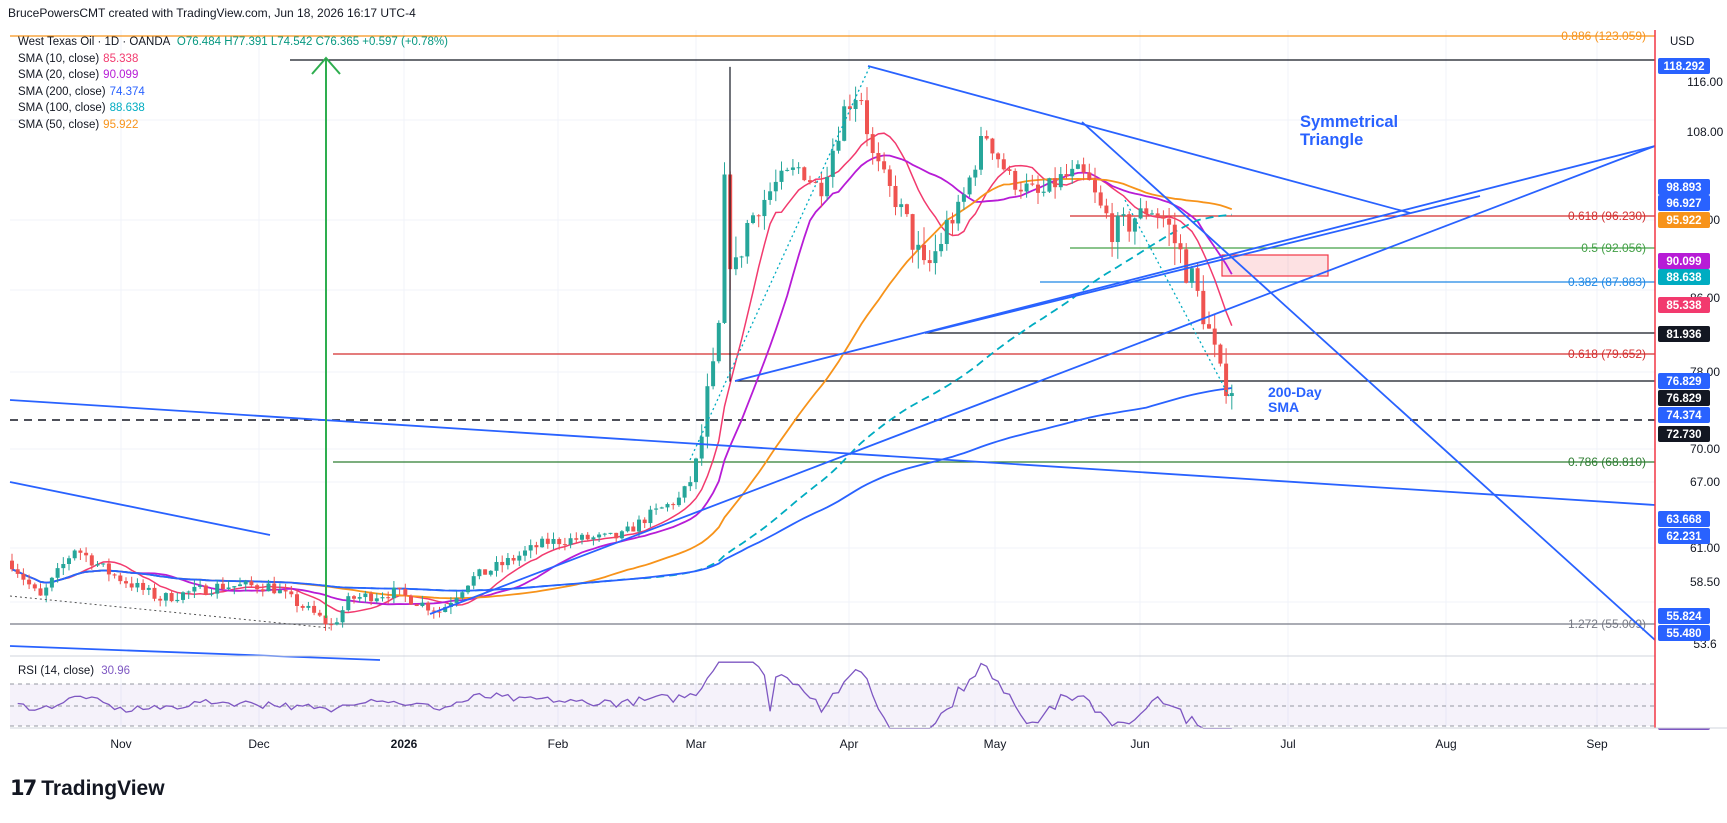 The image size is (1727, 823). I want to click on x-tick-label: Nov, so click(120, 744).